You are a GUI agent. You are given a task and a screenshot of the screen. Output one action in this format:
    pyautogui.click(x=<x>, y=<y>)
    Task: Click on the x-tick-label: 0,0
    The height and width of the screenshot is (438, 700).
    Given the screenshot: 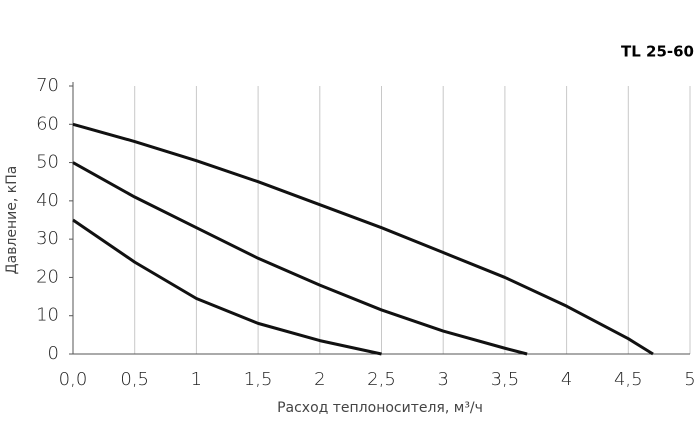 What is the action you would take?
    pyautogui.click(x=73, y=379)
    